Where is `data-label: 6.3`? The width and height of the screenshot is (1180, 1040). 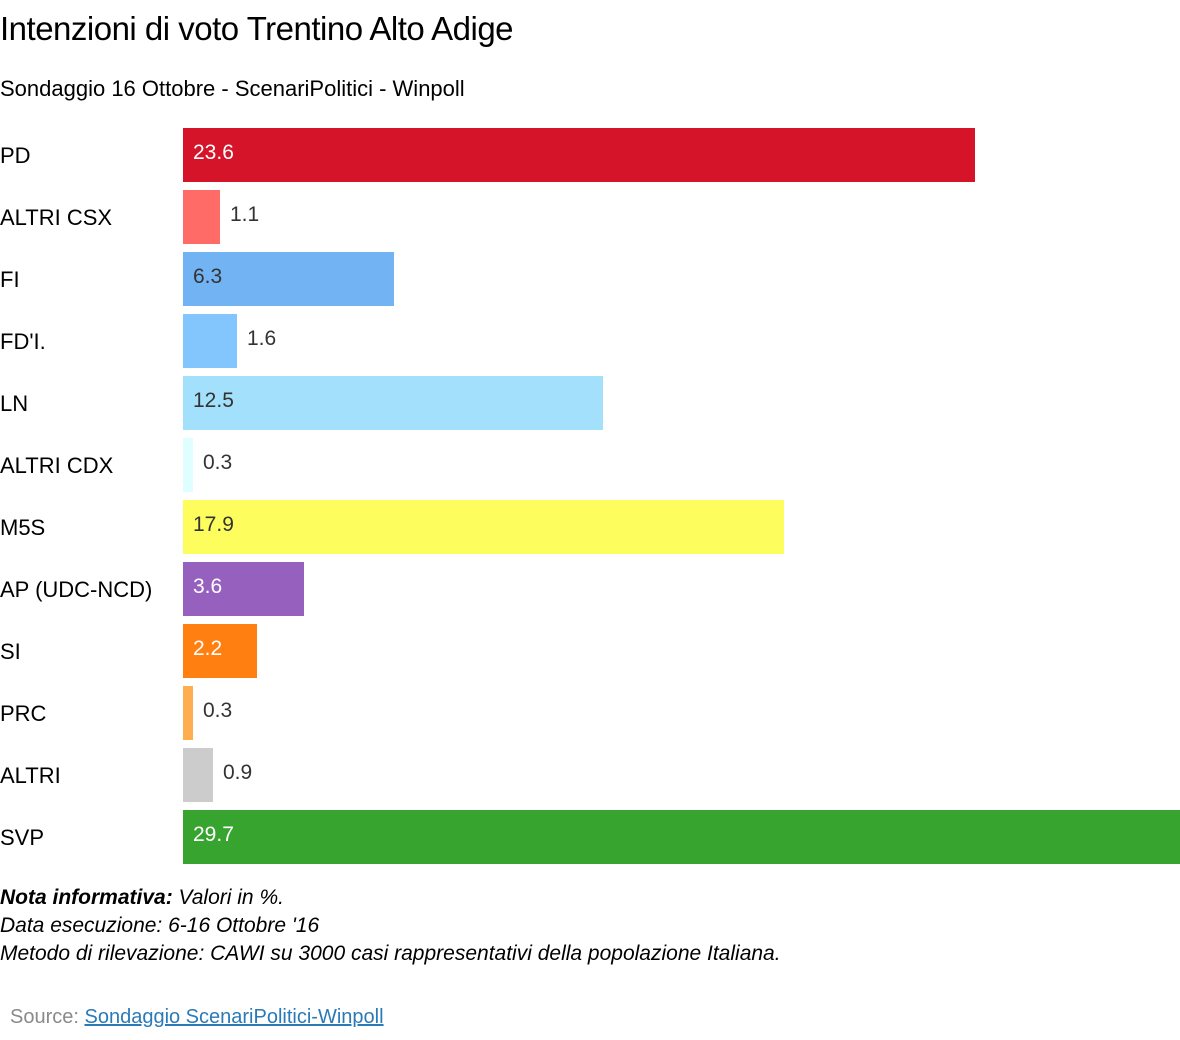 data-label: 6.3 is located at coordinates (208, 276).